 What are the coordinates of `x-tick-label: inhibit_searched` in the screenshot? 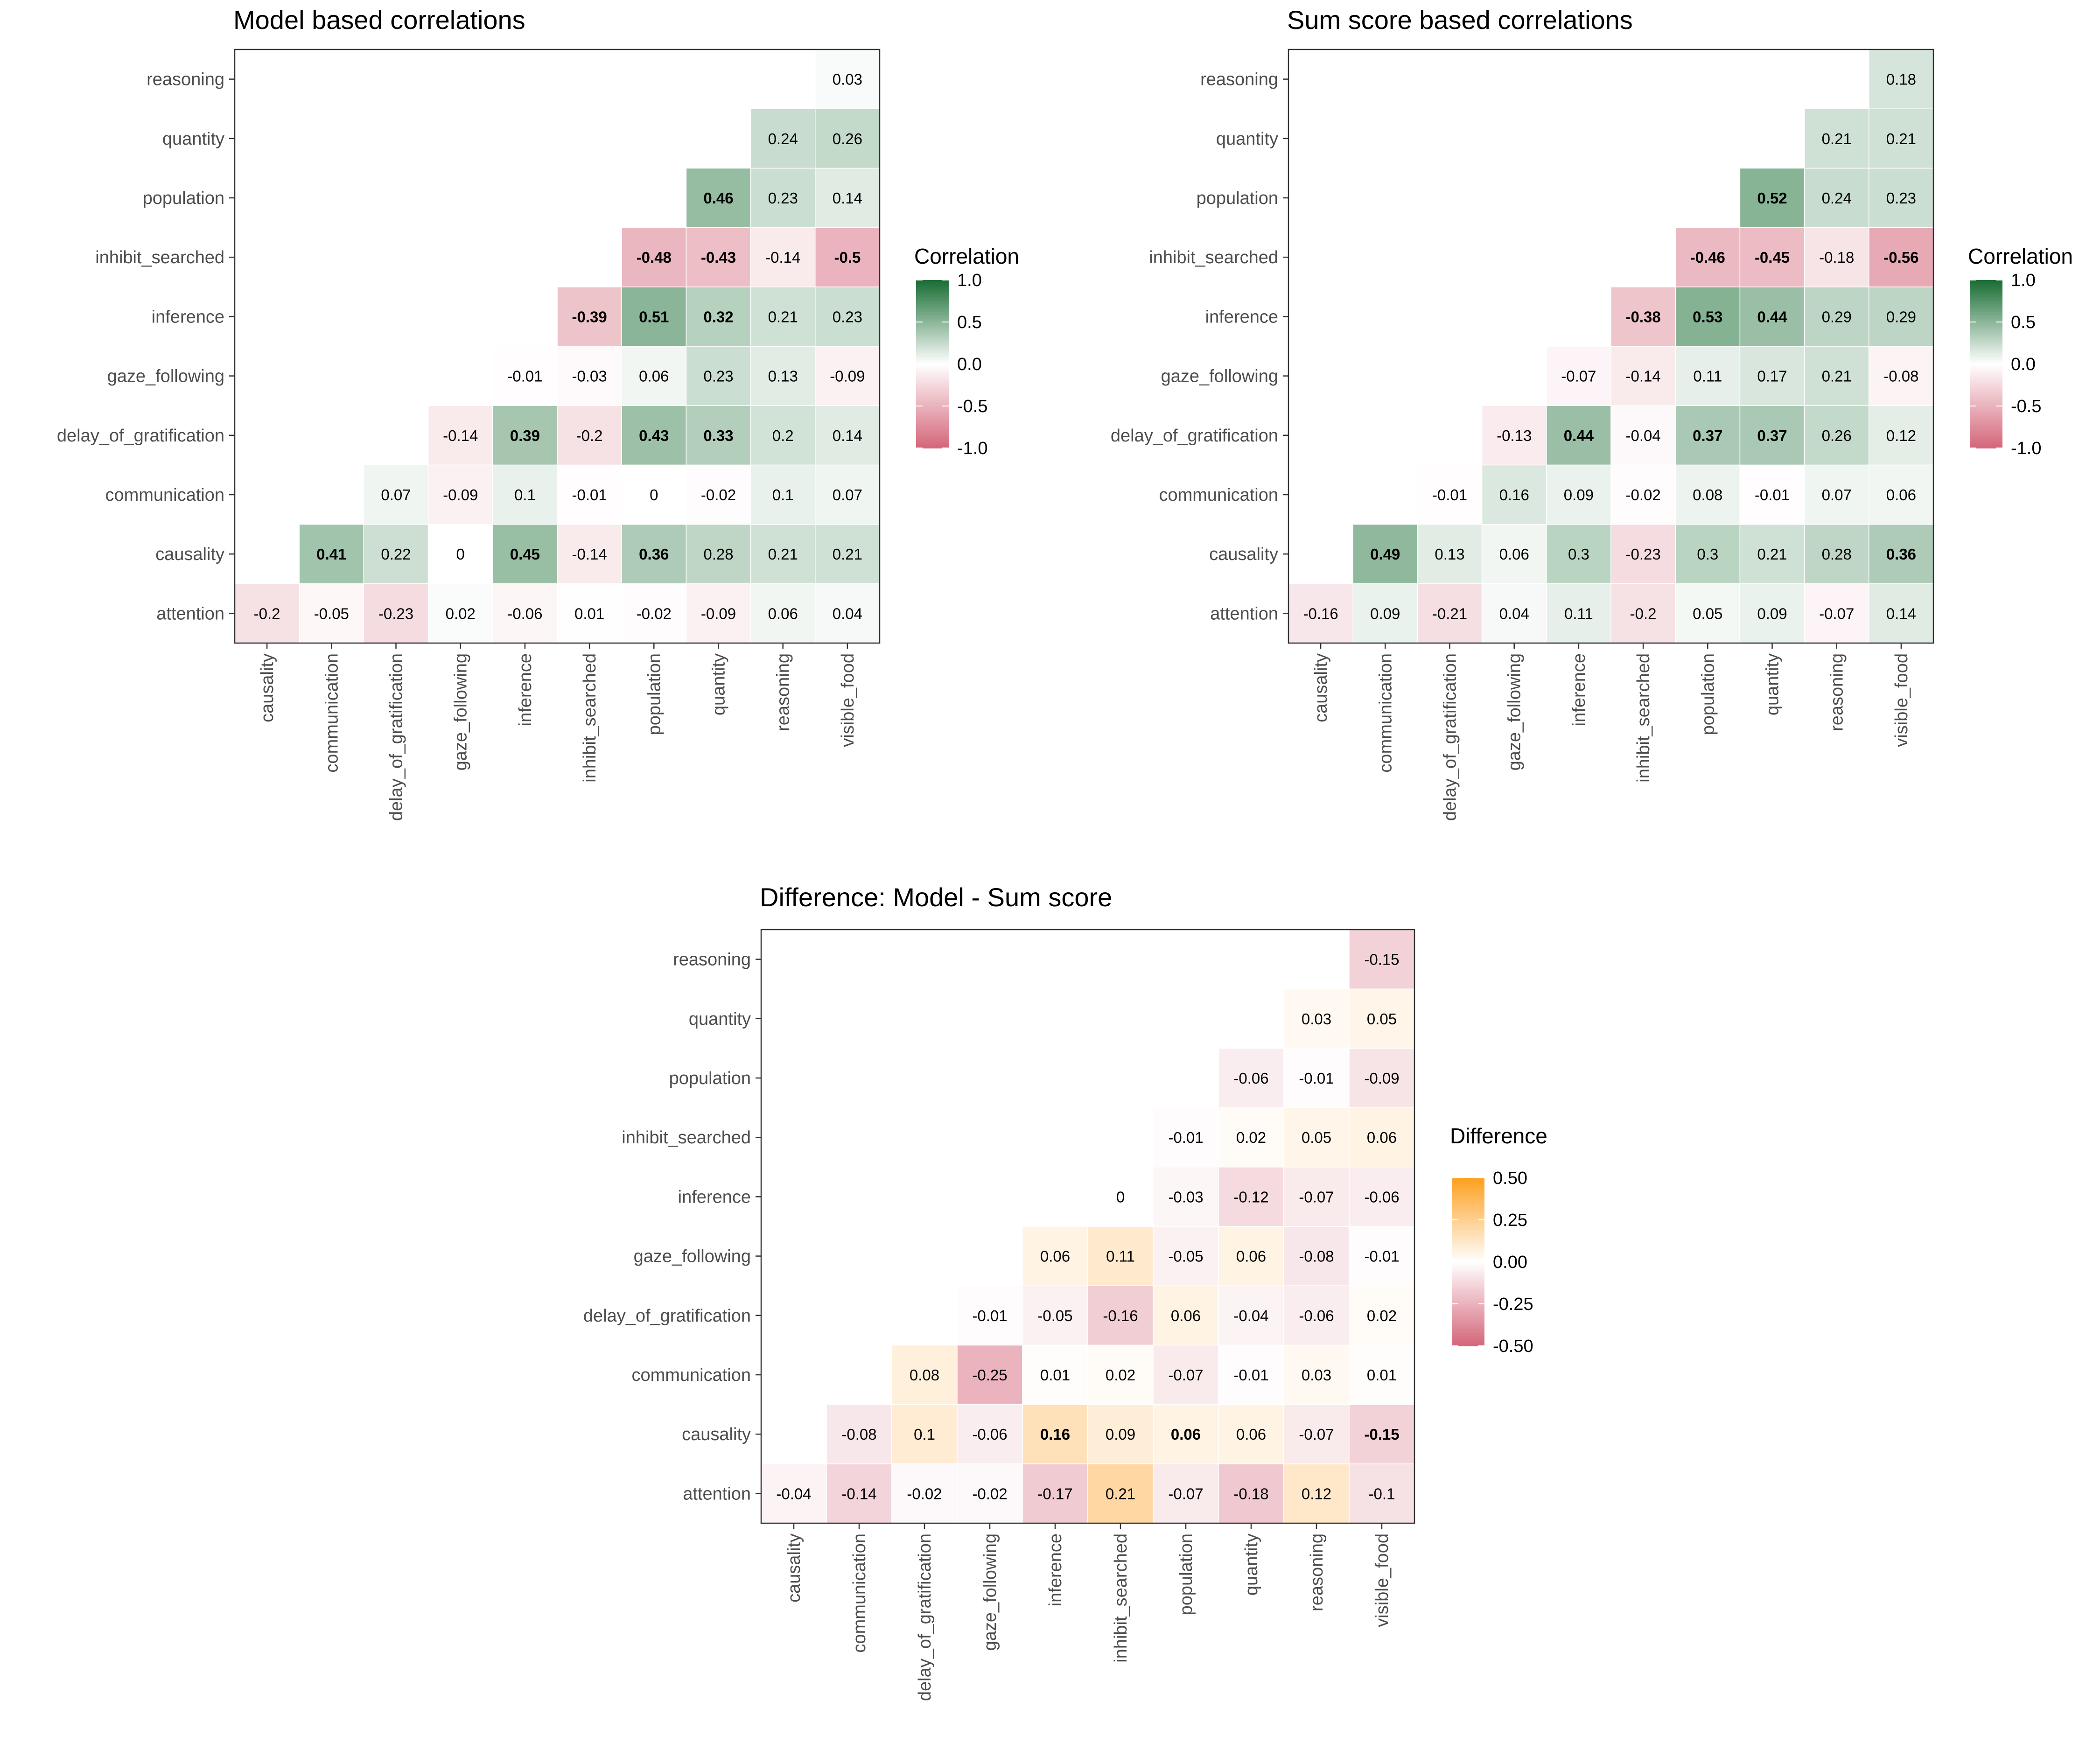 It's located at (1121, 1598).